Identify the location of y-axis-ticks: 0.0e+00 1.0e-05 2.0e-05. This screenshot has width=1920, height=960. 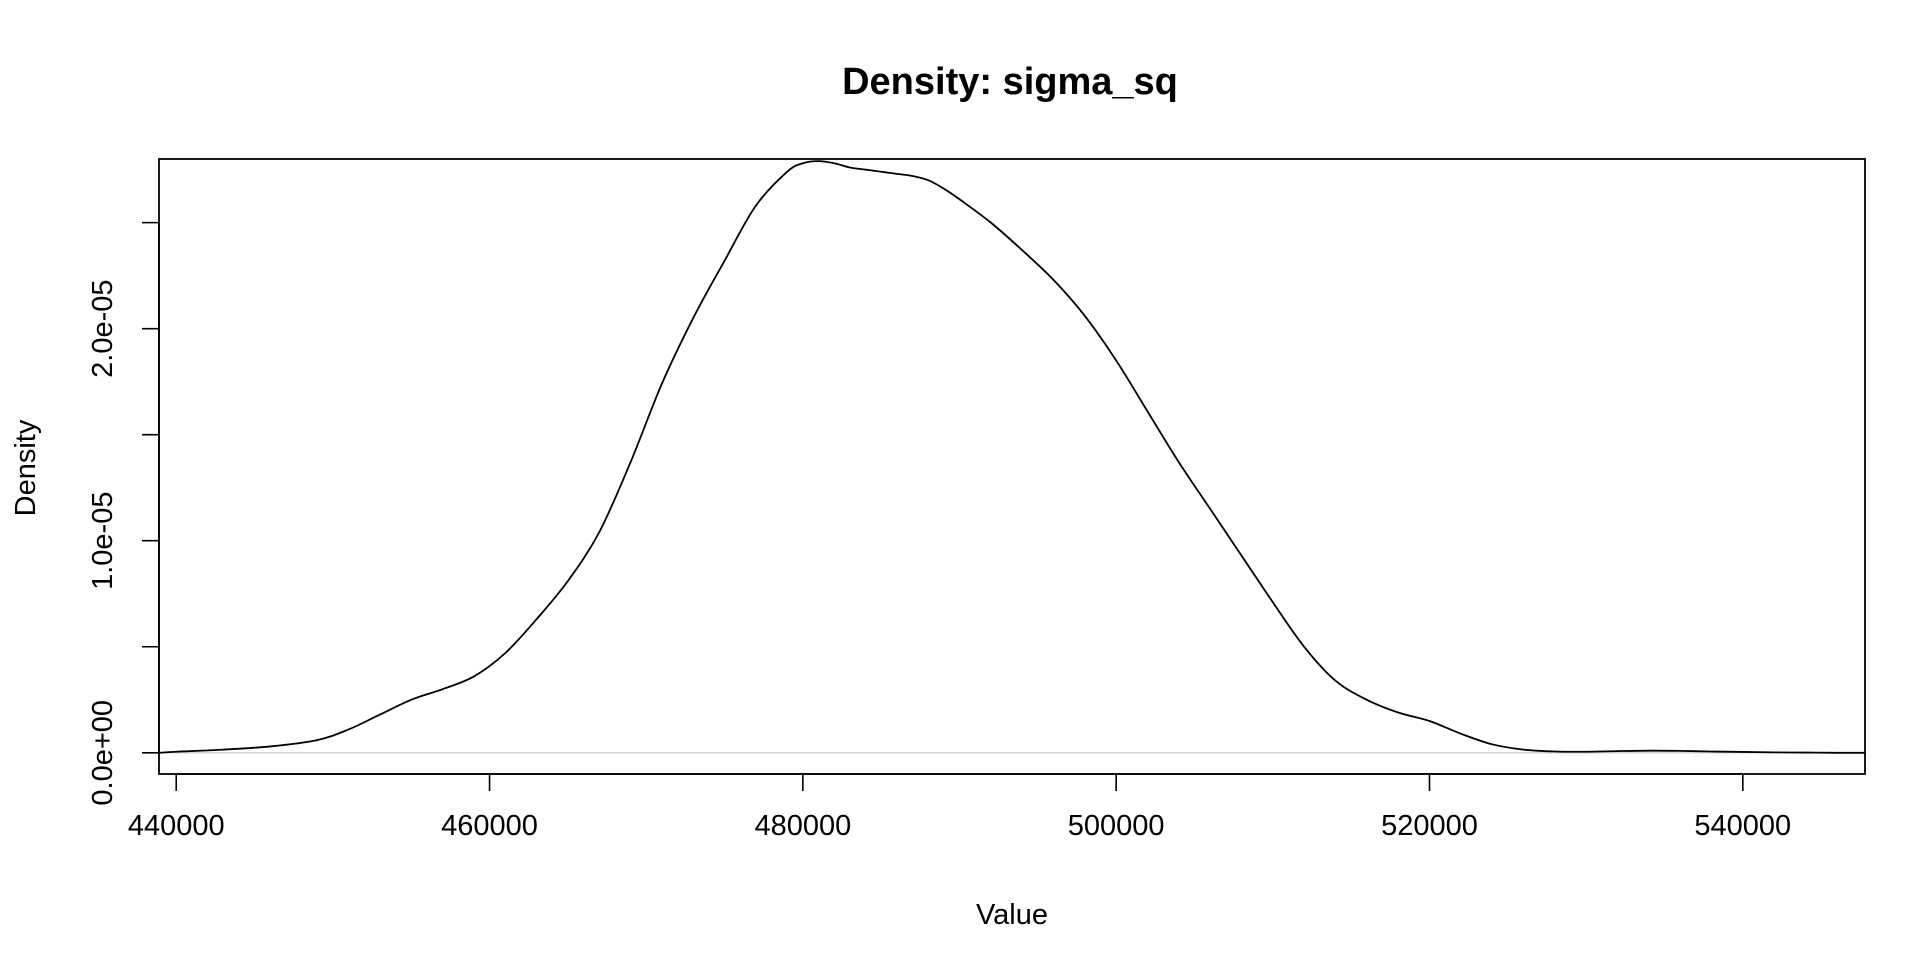
(123, 513).